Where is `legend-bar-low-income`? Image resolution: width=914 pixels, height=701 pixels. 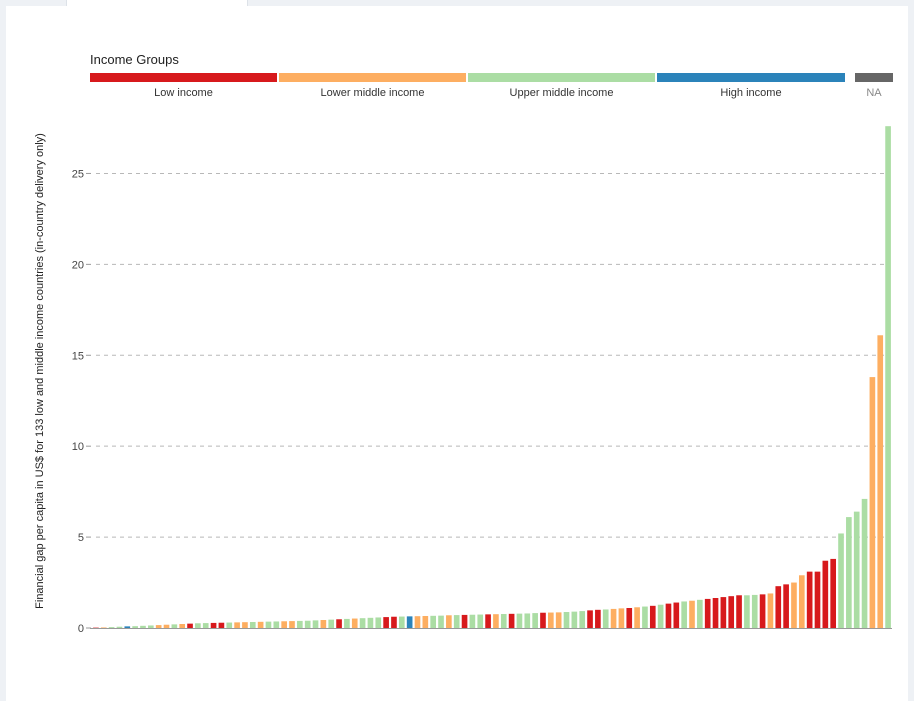
legend-bar-low-income is located at coordinates (183, 77).